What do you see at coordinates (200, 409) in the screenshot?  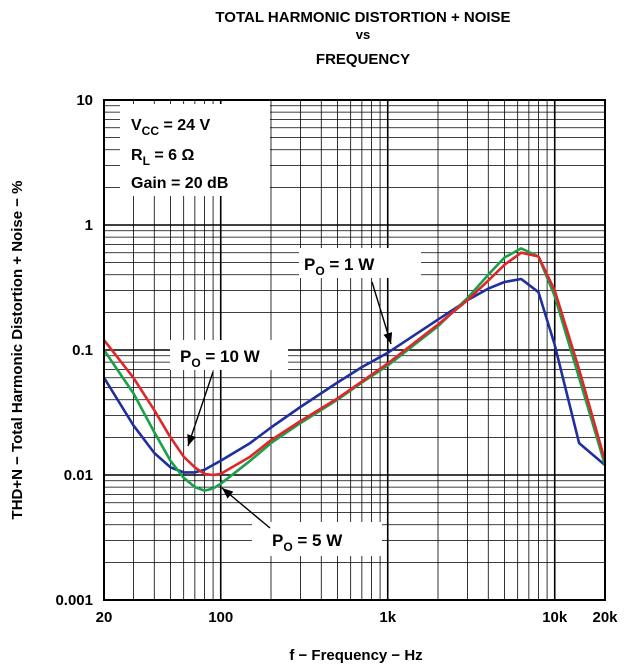 I see `callout-arrow-line` at bounding box center [200, 409].